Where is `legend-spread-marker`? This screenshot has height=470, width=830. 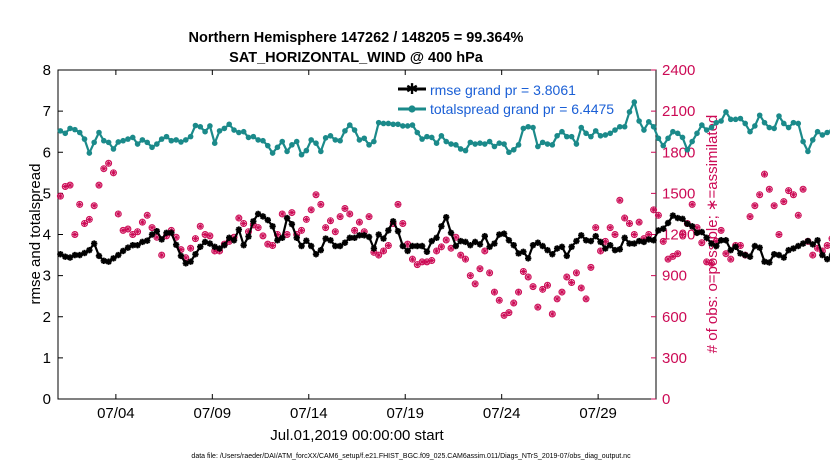 legend-spread-marker is located at coordinates (412, 109).